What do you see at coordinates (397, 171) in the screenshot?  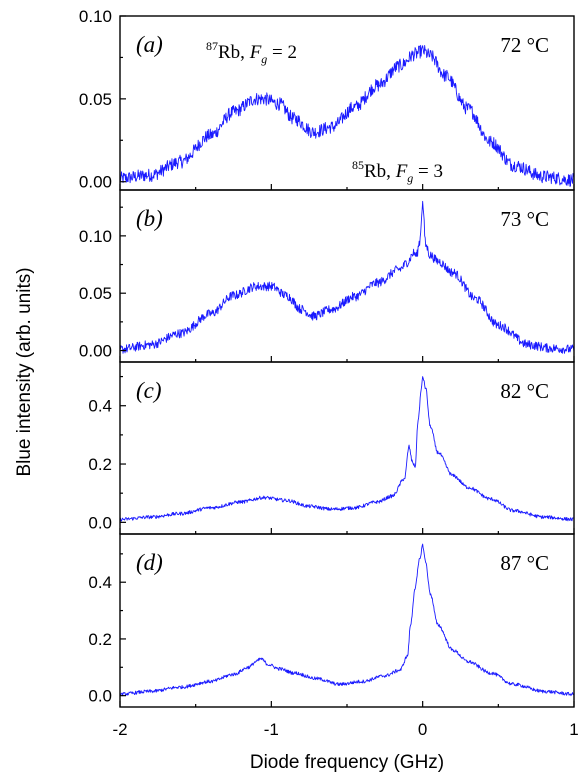 I see `isotope-annotation: 85Rb, Fg = 3` at bounding box center [397, 171].